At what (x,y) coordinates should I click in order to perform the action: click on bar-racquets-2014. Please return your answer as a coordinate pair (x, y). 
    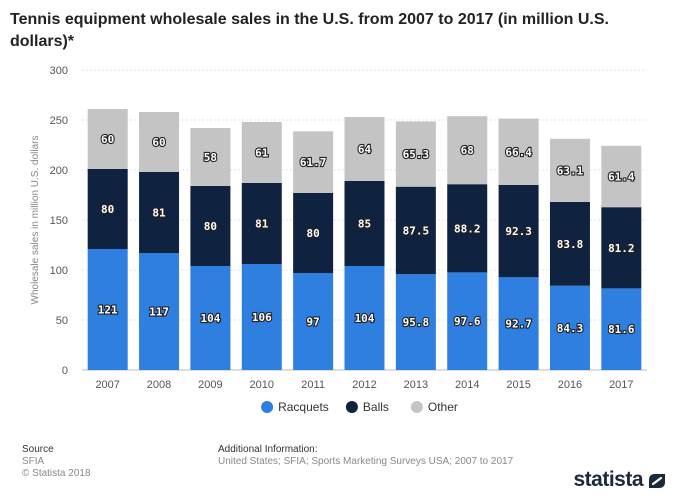
    Looking at the image, I should click on (467, 321).